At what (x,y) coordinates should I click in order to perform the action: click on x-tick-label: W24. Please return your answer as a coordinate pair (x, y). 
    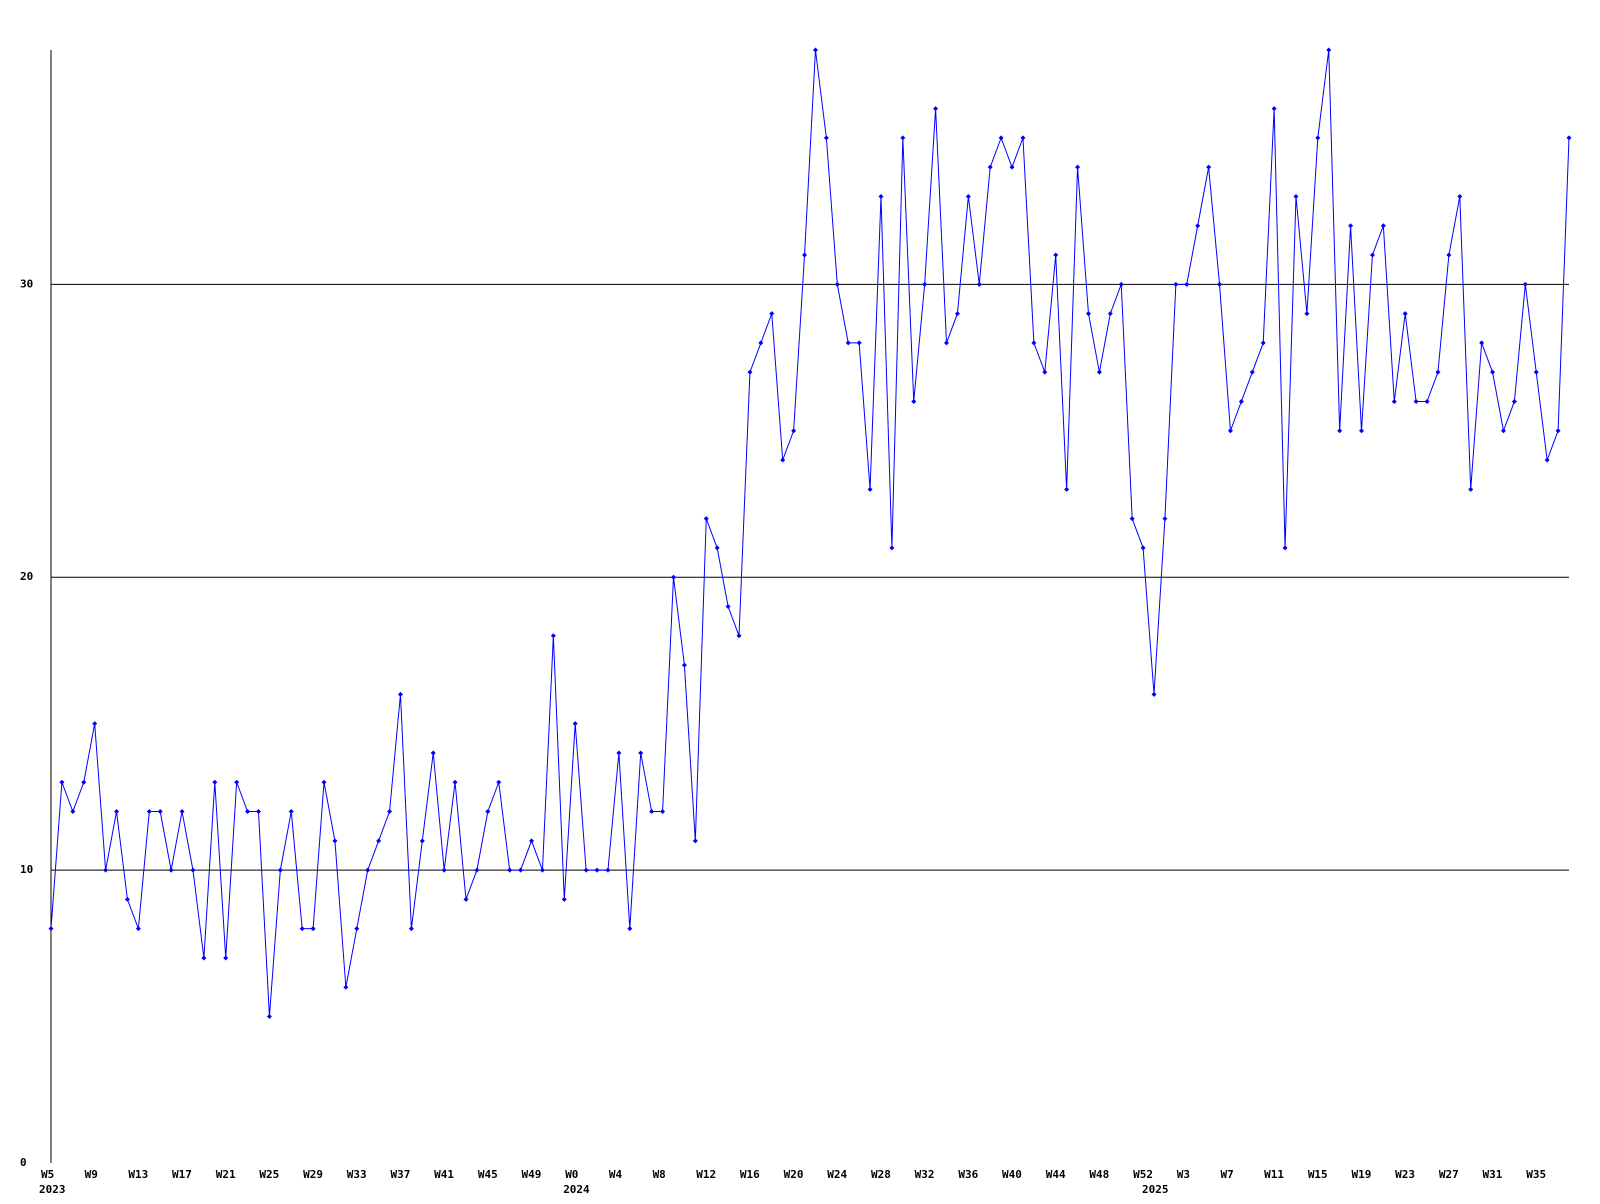
    Looking at the image, I should click on (837, 1174).